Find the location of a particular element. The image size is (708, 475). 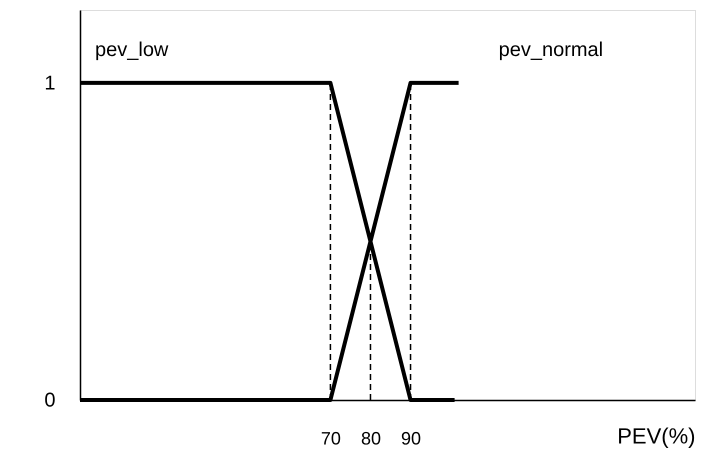

x-tick-label: 70 is located at coordinates (330, 438).